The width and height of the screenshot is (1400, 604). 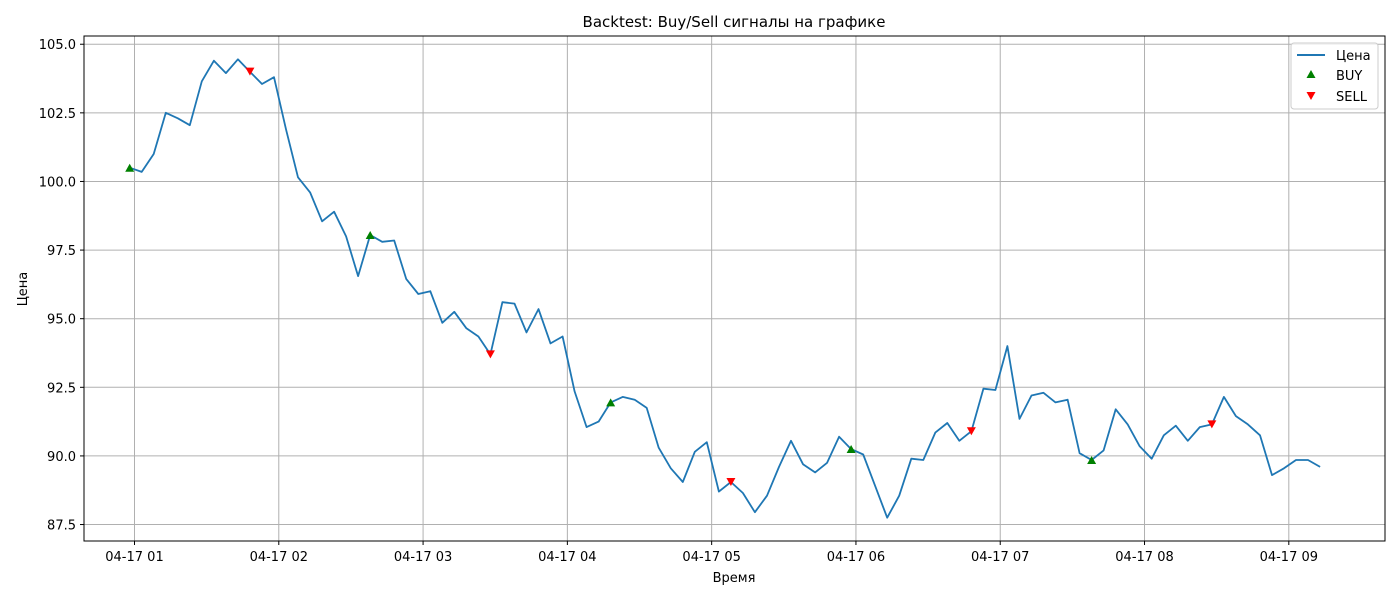 What do you see at coordinates (1353, 56) in the screenshot?
I see `legend-label-price: Цена` at bounding box center [1353, 56].